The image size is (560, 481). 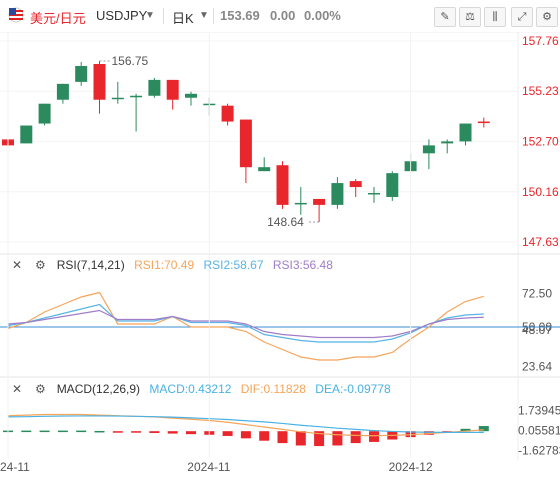 I want to click on indicator-icon: ⫼, so click(x=495, y=17).